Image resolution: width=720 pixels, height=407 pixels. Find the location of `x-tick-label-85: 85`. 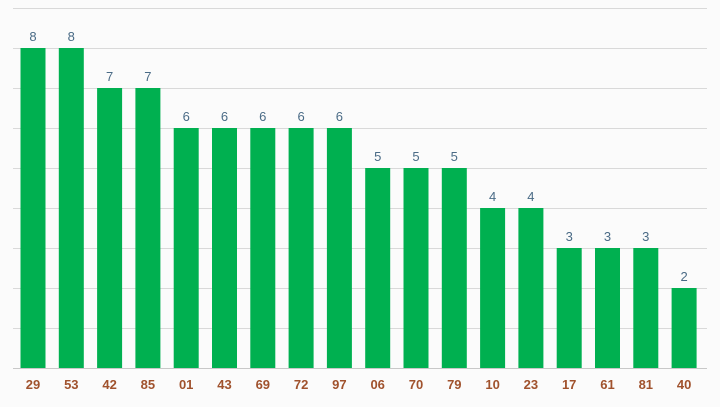

x-tick-label-85: 85 is located at coordinates (148, 384).